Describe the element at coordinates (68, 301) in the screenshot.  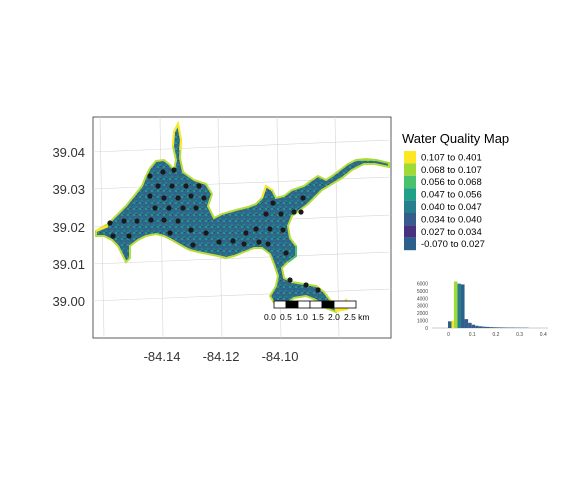
I see `y-tick-label: 39.00` at that location.